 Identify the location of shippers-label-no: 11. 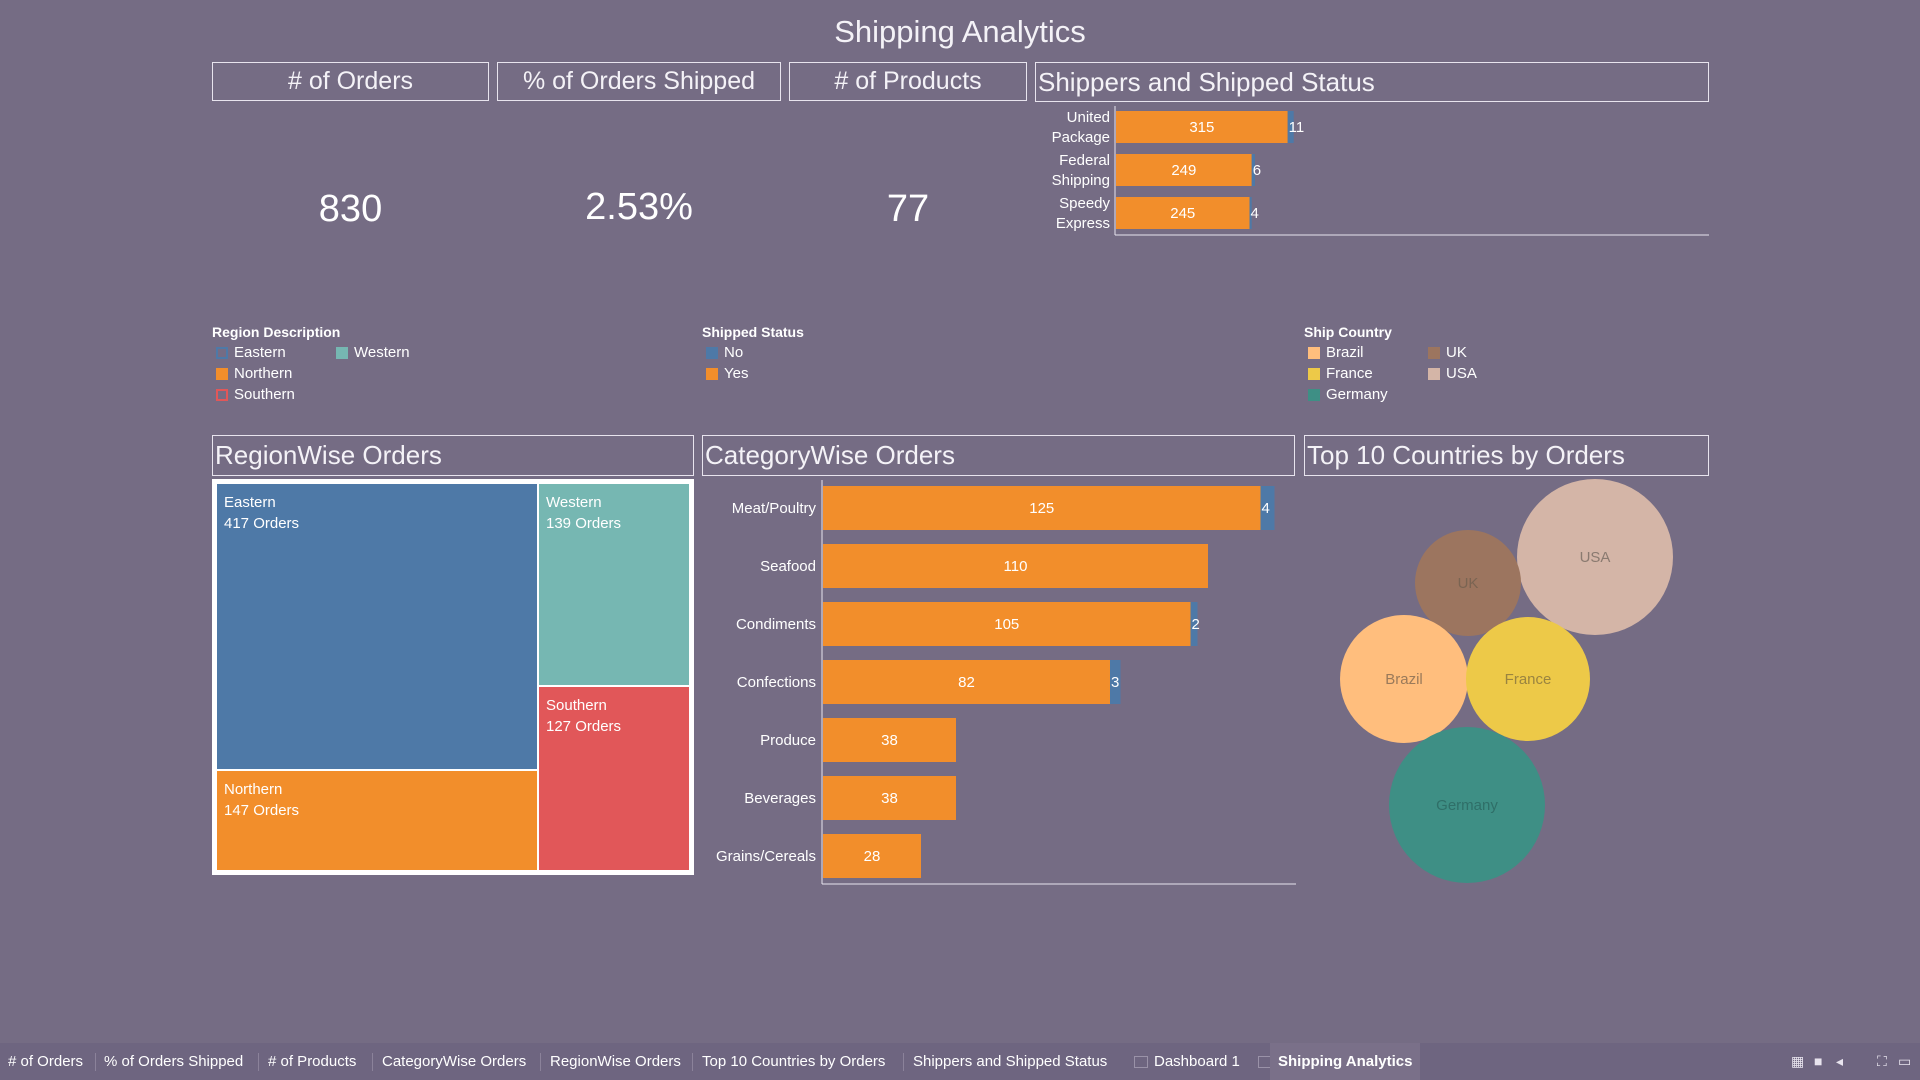
(1297, 127).